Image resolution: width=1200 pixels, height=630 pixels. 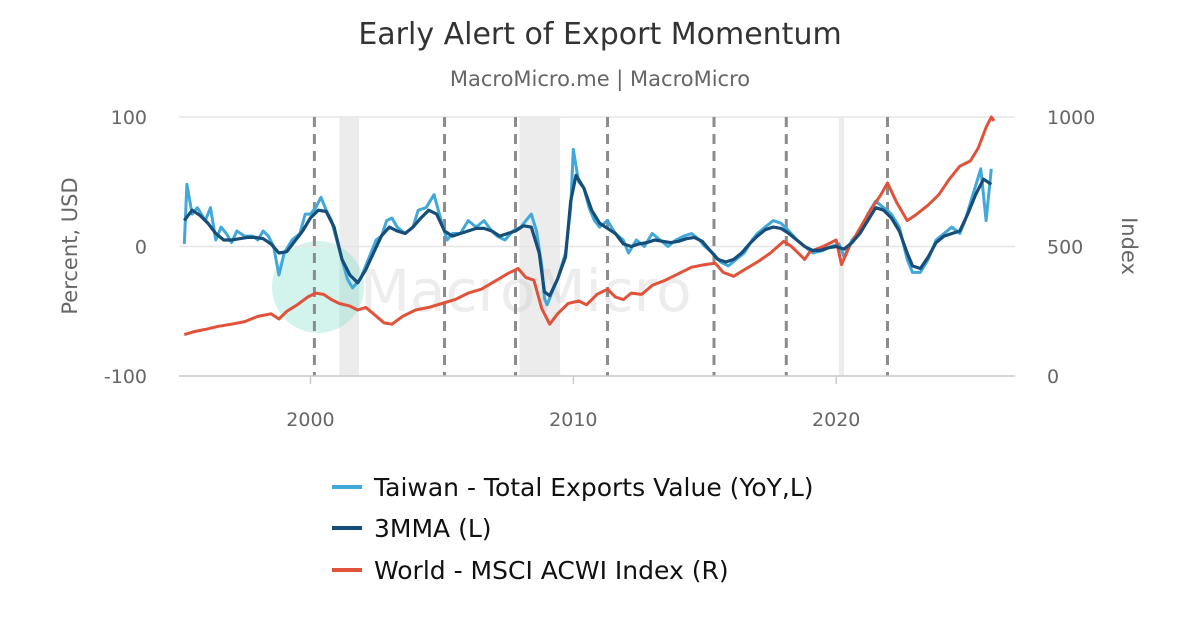 What do you see at coordinates (573, 420) in the screenshot?
I see `x-tick-label-1: 2010` at bounding box center [573, 420].